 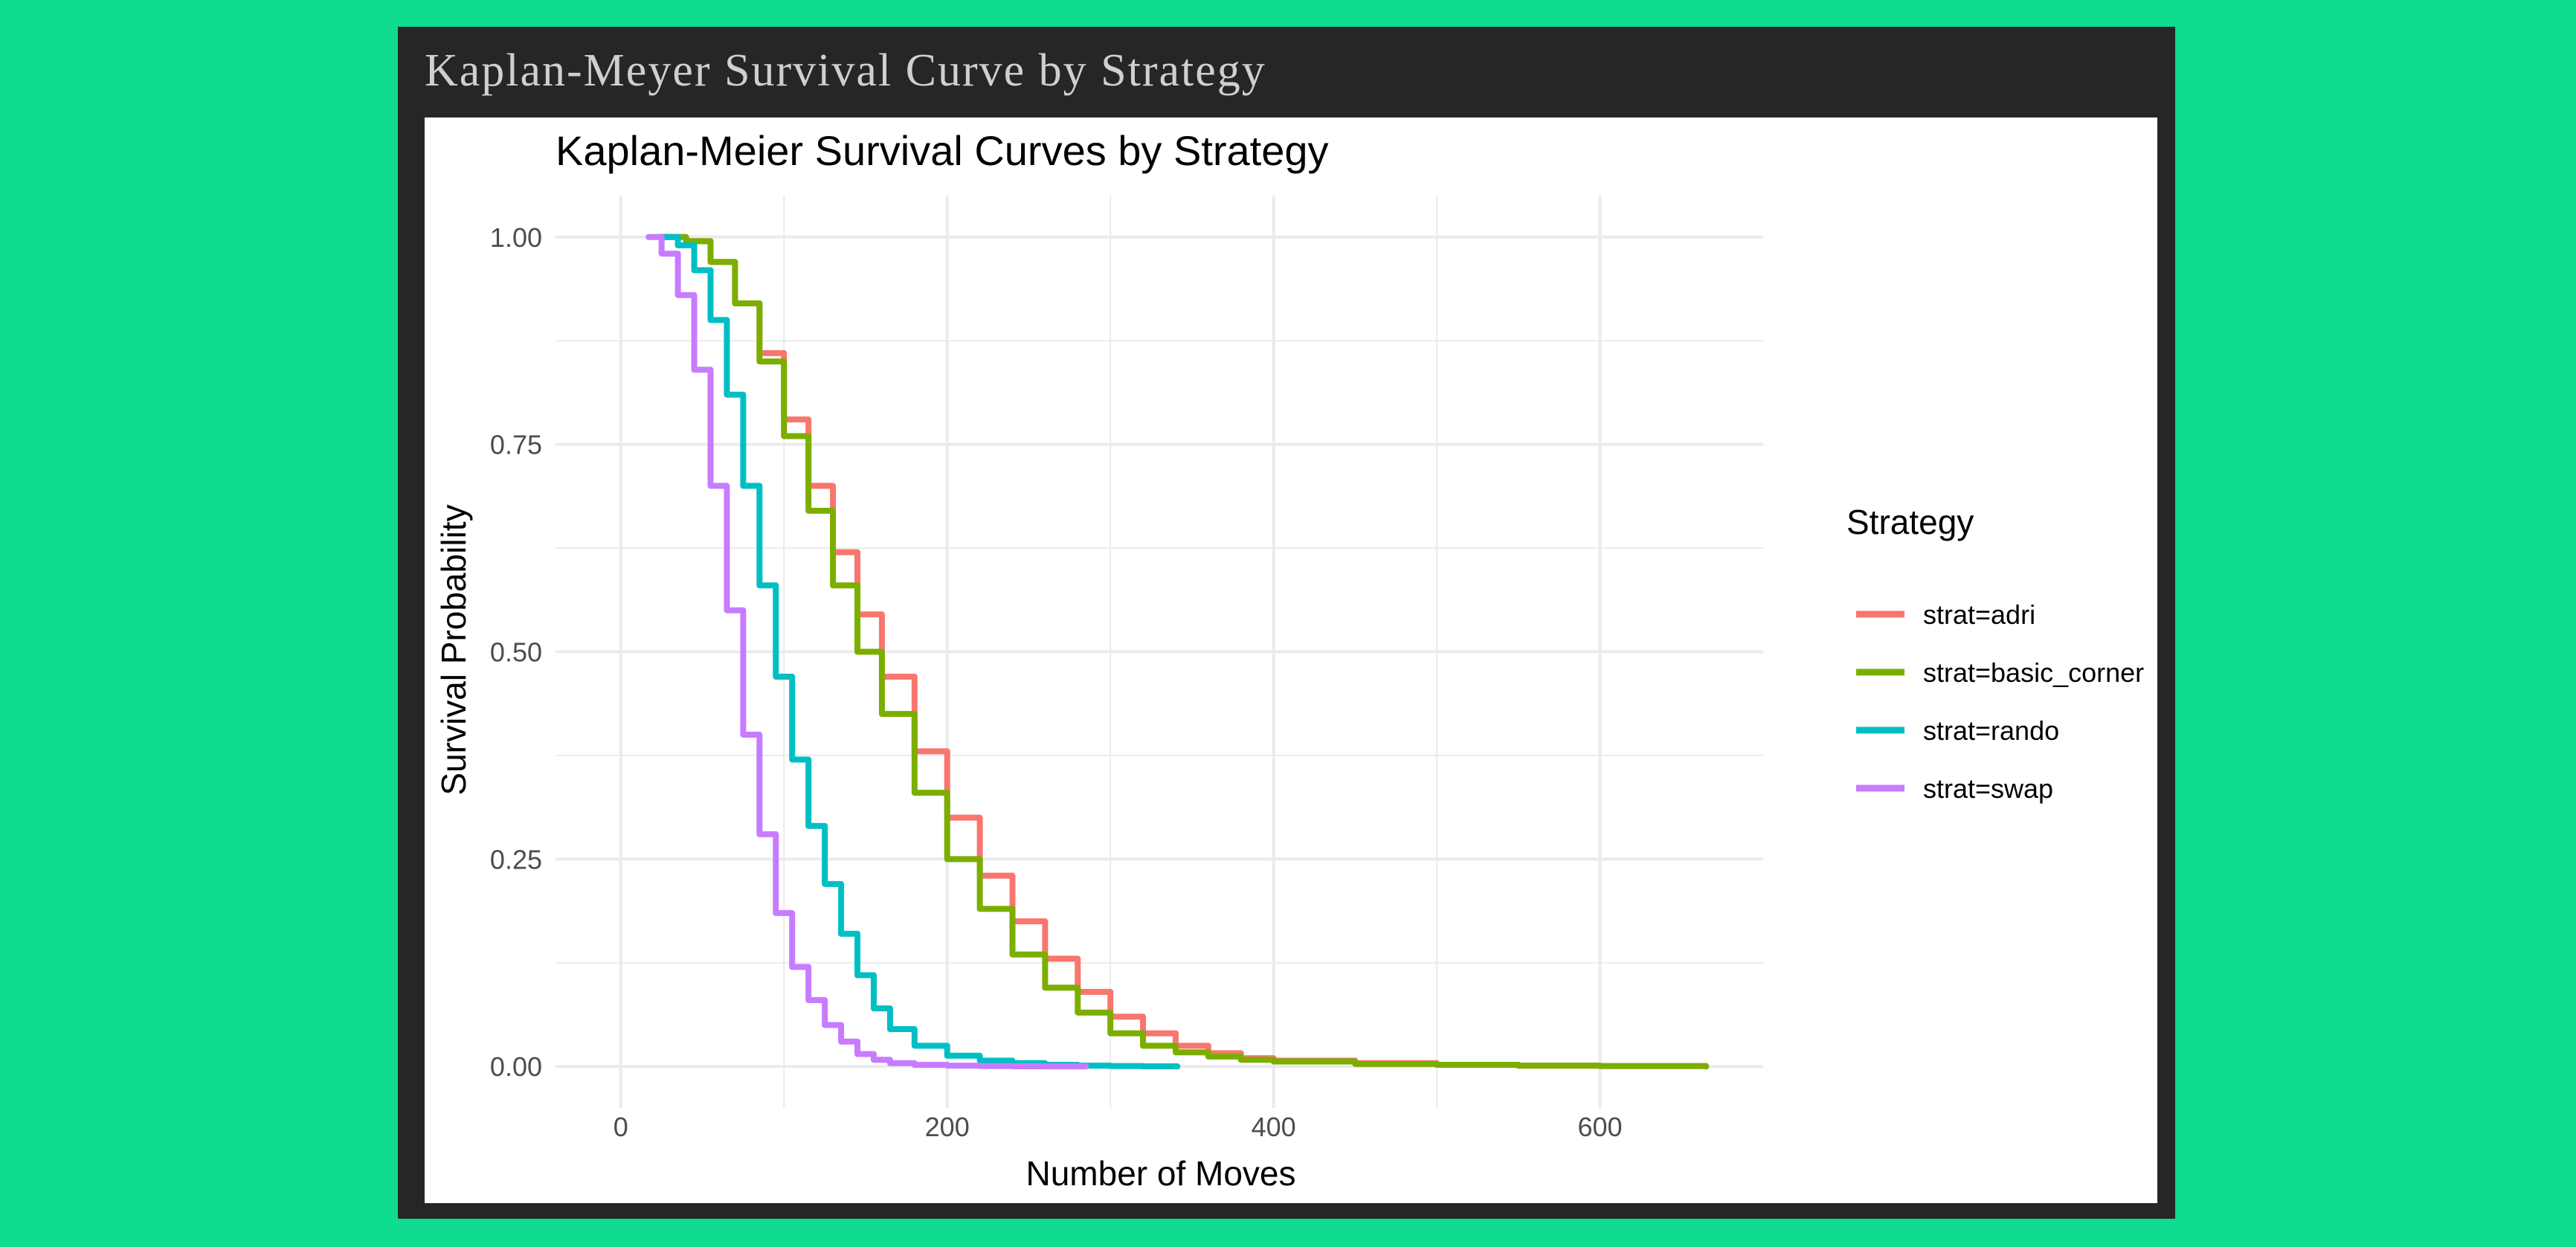 I want to click on y-tick-label: 0.00, so click(x=516, y=1066).